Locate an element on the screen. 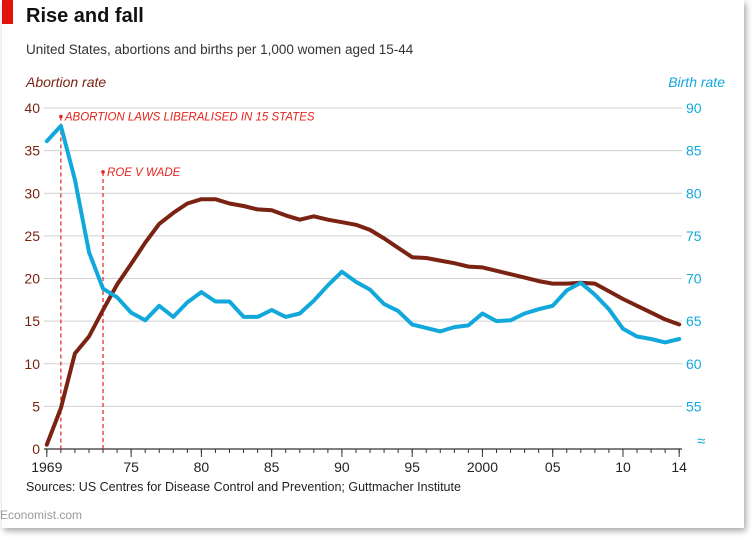 Image resolution: width=754 pixels, height=542 pixels. left-tick-label: 40 is located at coordinates (32, 108).